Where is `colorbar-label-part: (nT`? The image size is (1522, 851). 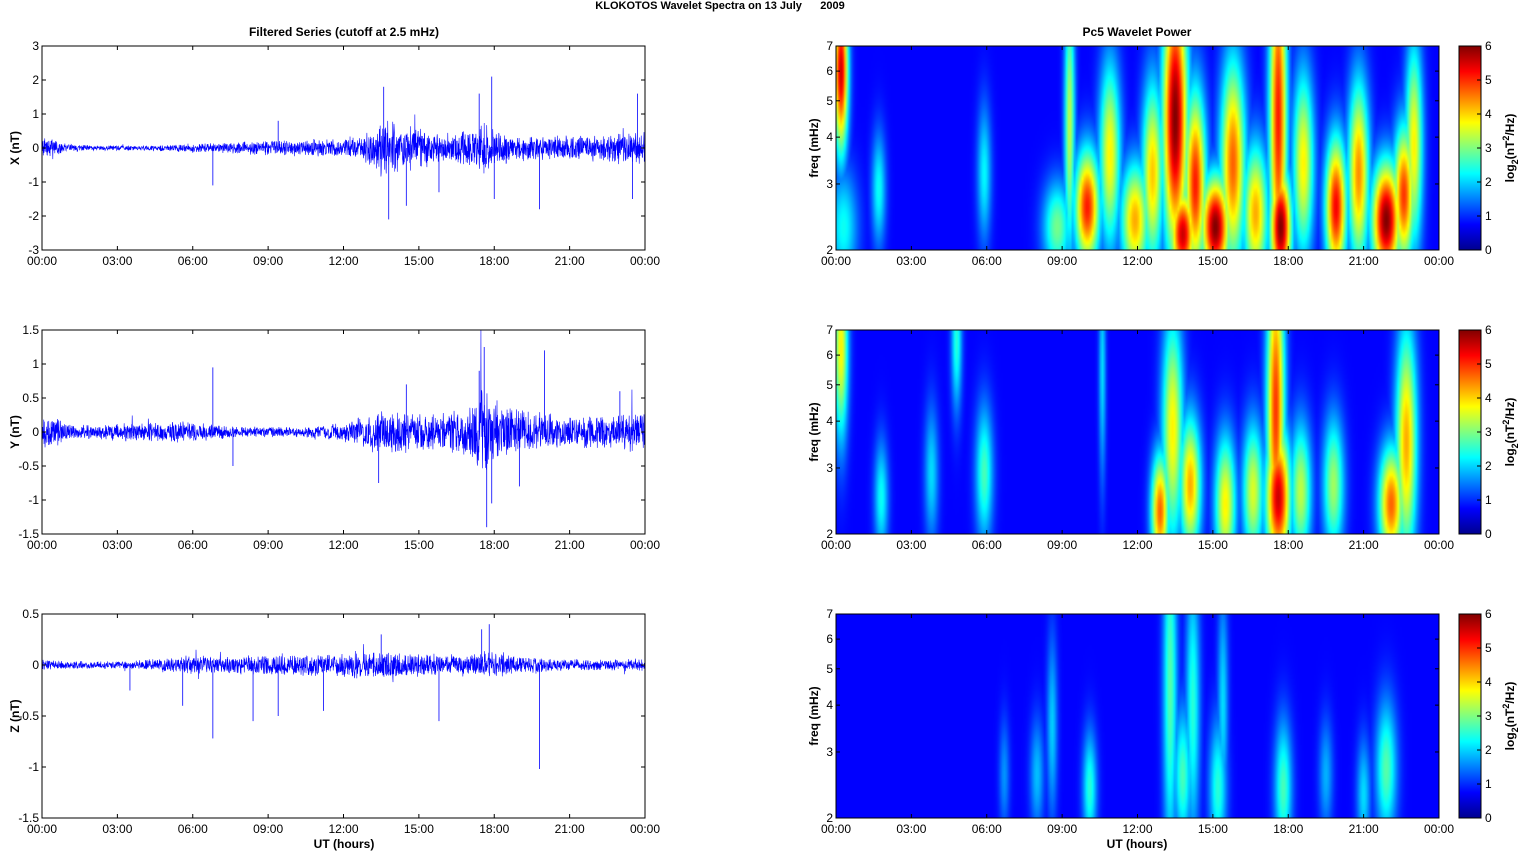
colorbar-label-part: (nT is located at coordinates (1510, 433).